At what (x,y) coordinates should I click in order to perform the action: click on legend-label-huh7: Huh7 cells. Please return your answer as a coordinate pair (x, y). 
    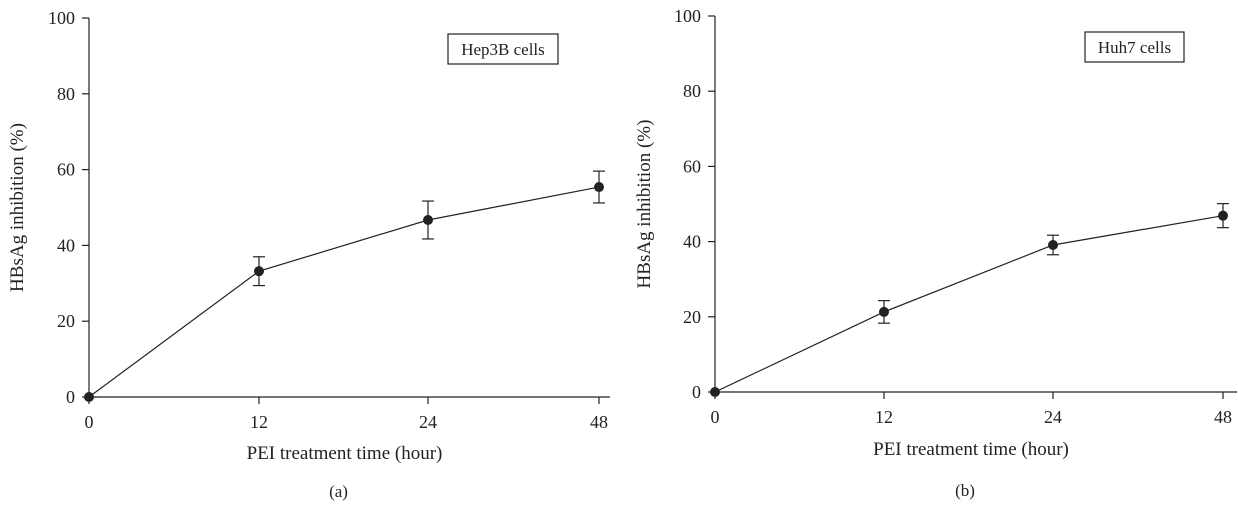
    Looking at the image, I should click on (1134, 47).